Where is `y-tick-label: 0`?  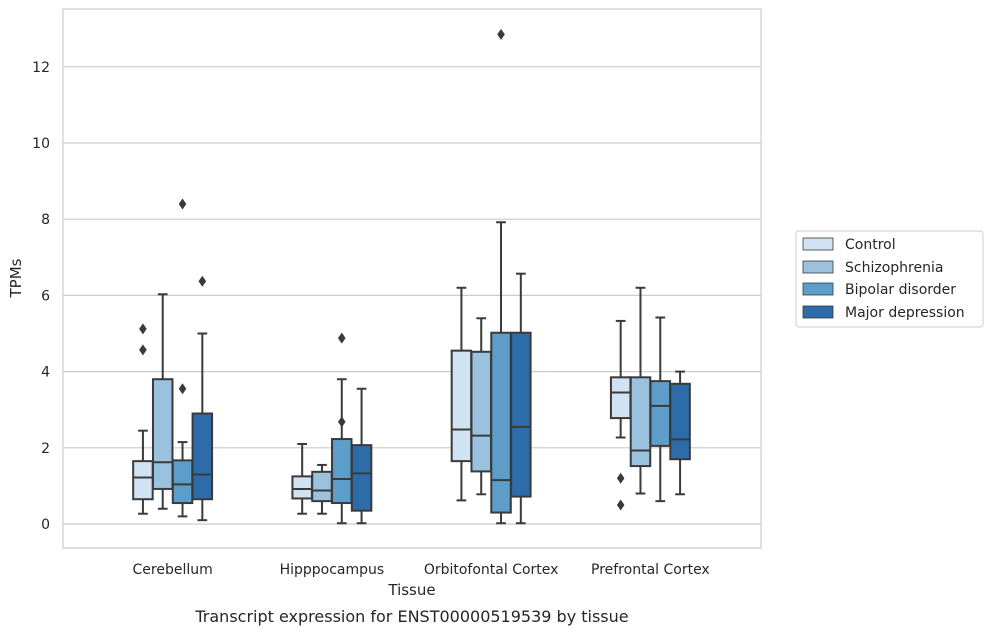
y-tick-label: 0 is located at coordinates (45, 525).